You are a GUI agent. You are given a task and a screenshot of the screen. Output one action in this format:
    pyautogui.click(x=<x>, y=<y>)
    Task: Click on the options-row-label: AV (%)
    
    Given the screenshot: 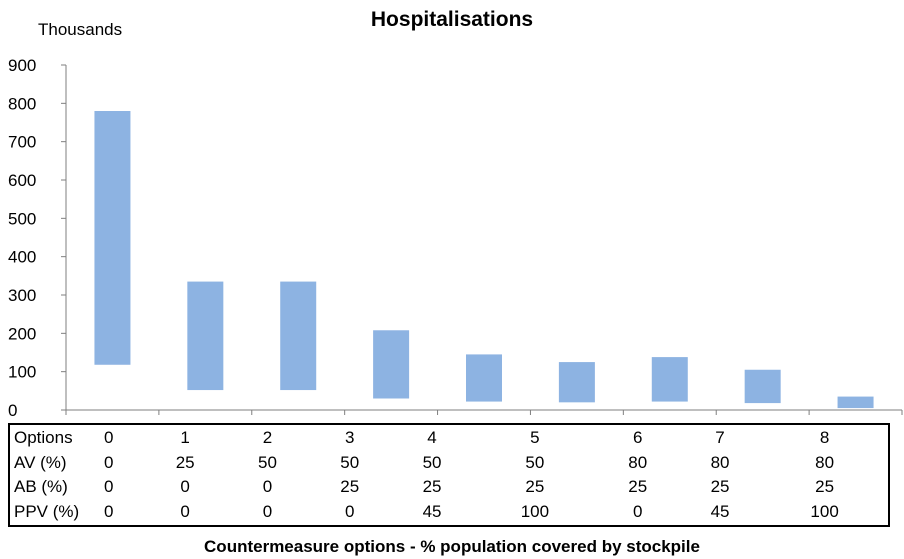 What is the action you would take?
    pyautogui.click(x=40, y=462)
    